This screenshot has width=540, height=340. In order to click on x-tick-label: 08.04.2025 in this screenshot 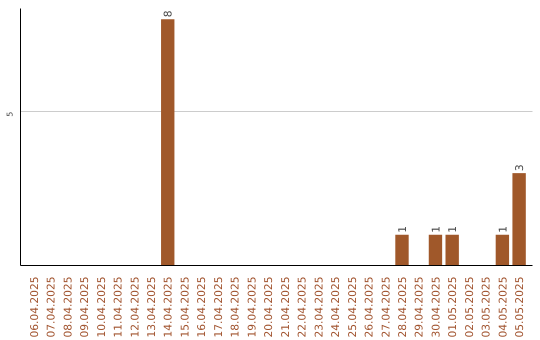, I will do `click(67, 307)`.